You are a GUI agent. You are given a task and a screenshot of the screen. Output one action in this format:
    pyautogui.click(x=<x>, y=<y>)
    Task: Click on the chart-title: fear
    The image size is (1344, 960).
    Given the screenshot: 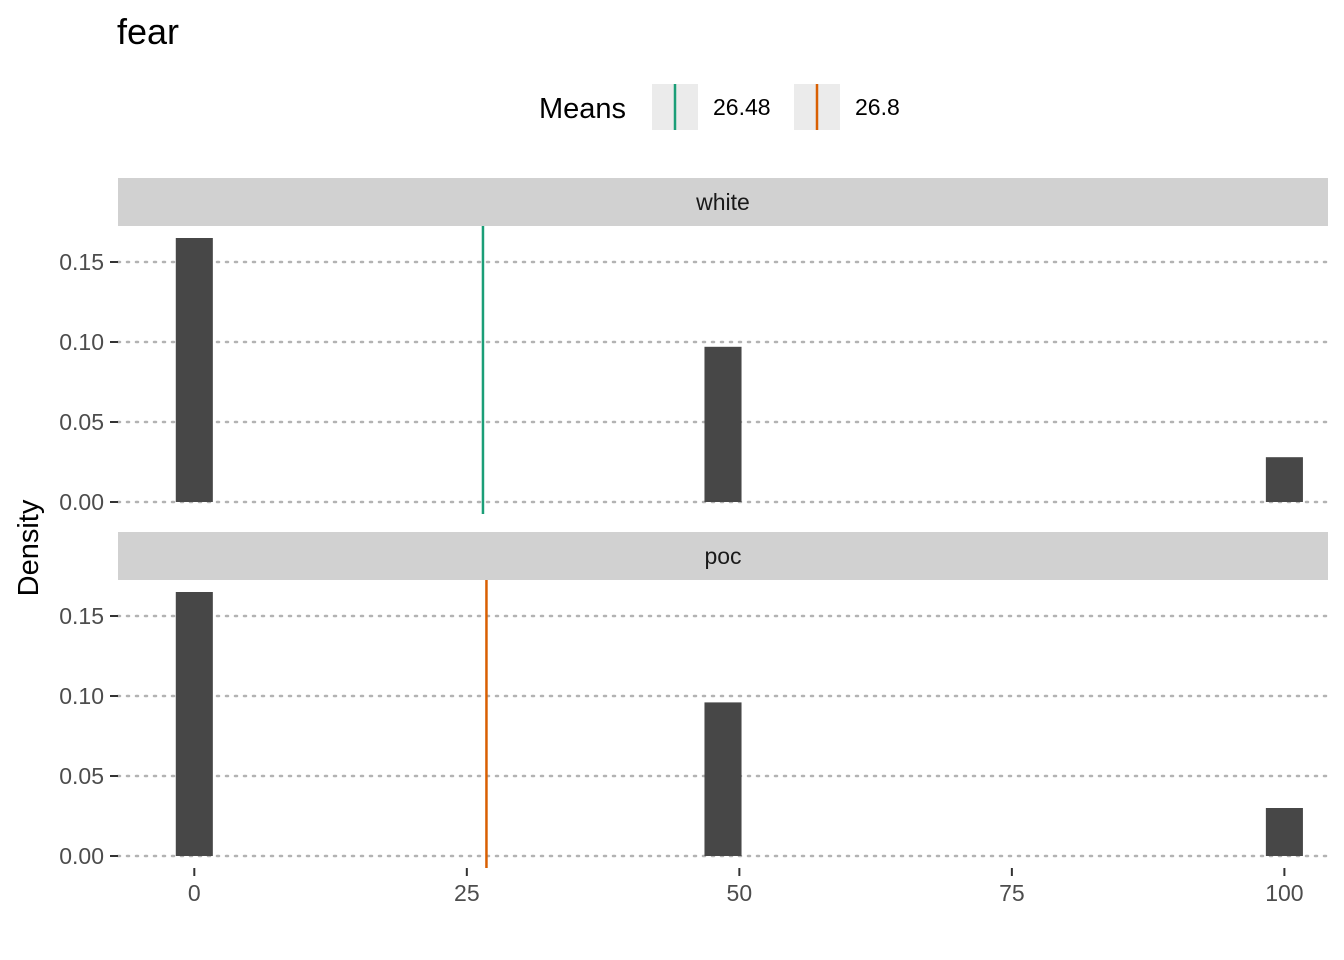 What is the action you would take?
    pyautogui.click(x=148, y=31)
    